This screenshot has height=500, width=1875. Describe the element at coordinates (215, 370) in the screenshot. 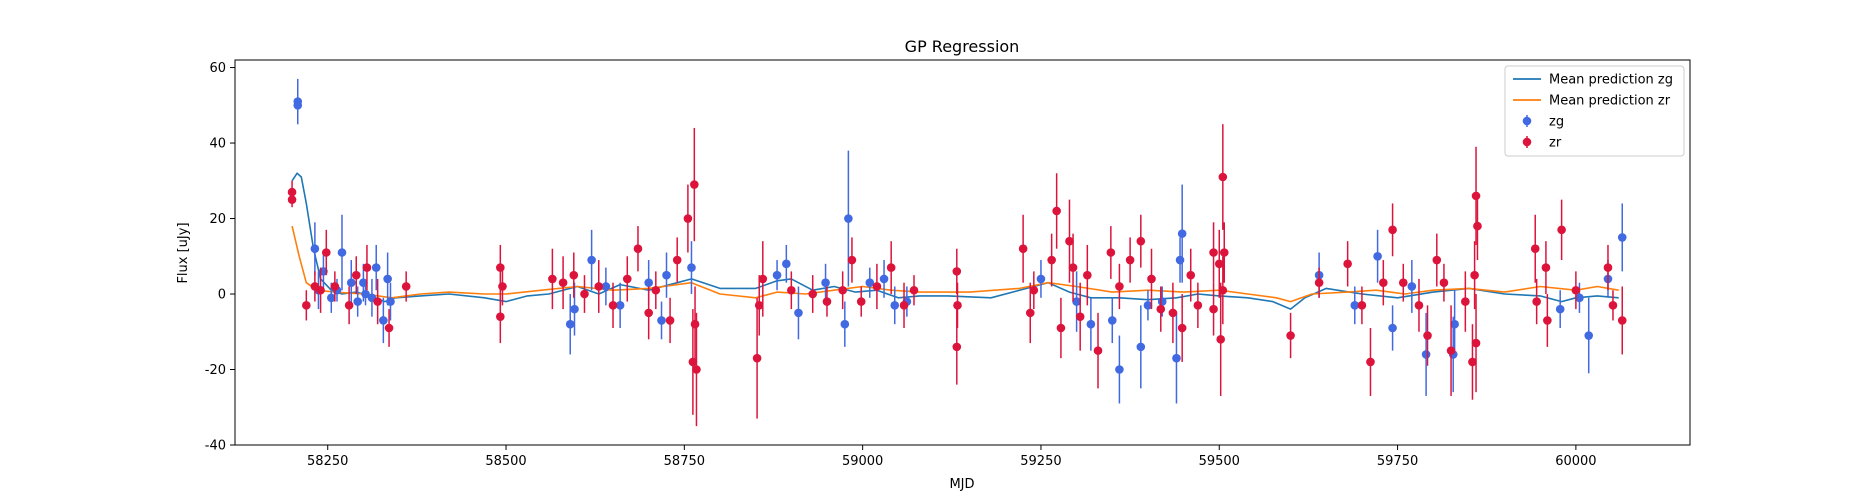

I see `y-tick-label: -20` at that location.